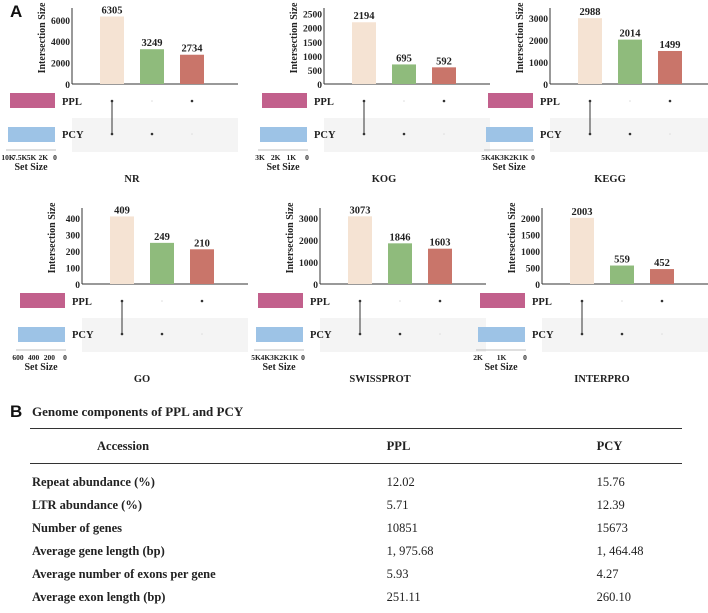 The width and height of the screenshot is (708, 613). Describe the element at coordinates (122, 210) in the screenshot. I see `bar-value-label: 409` at that location.